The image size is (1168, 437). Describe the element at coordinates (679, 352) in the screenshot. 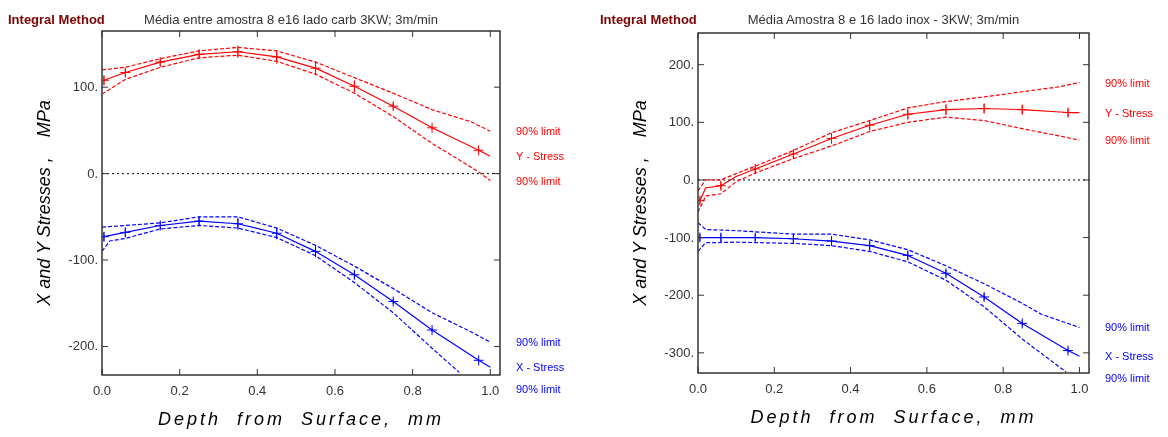

I see `y-tick-label: -300.` at that location.